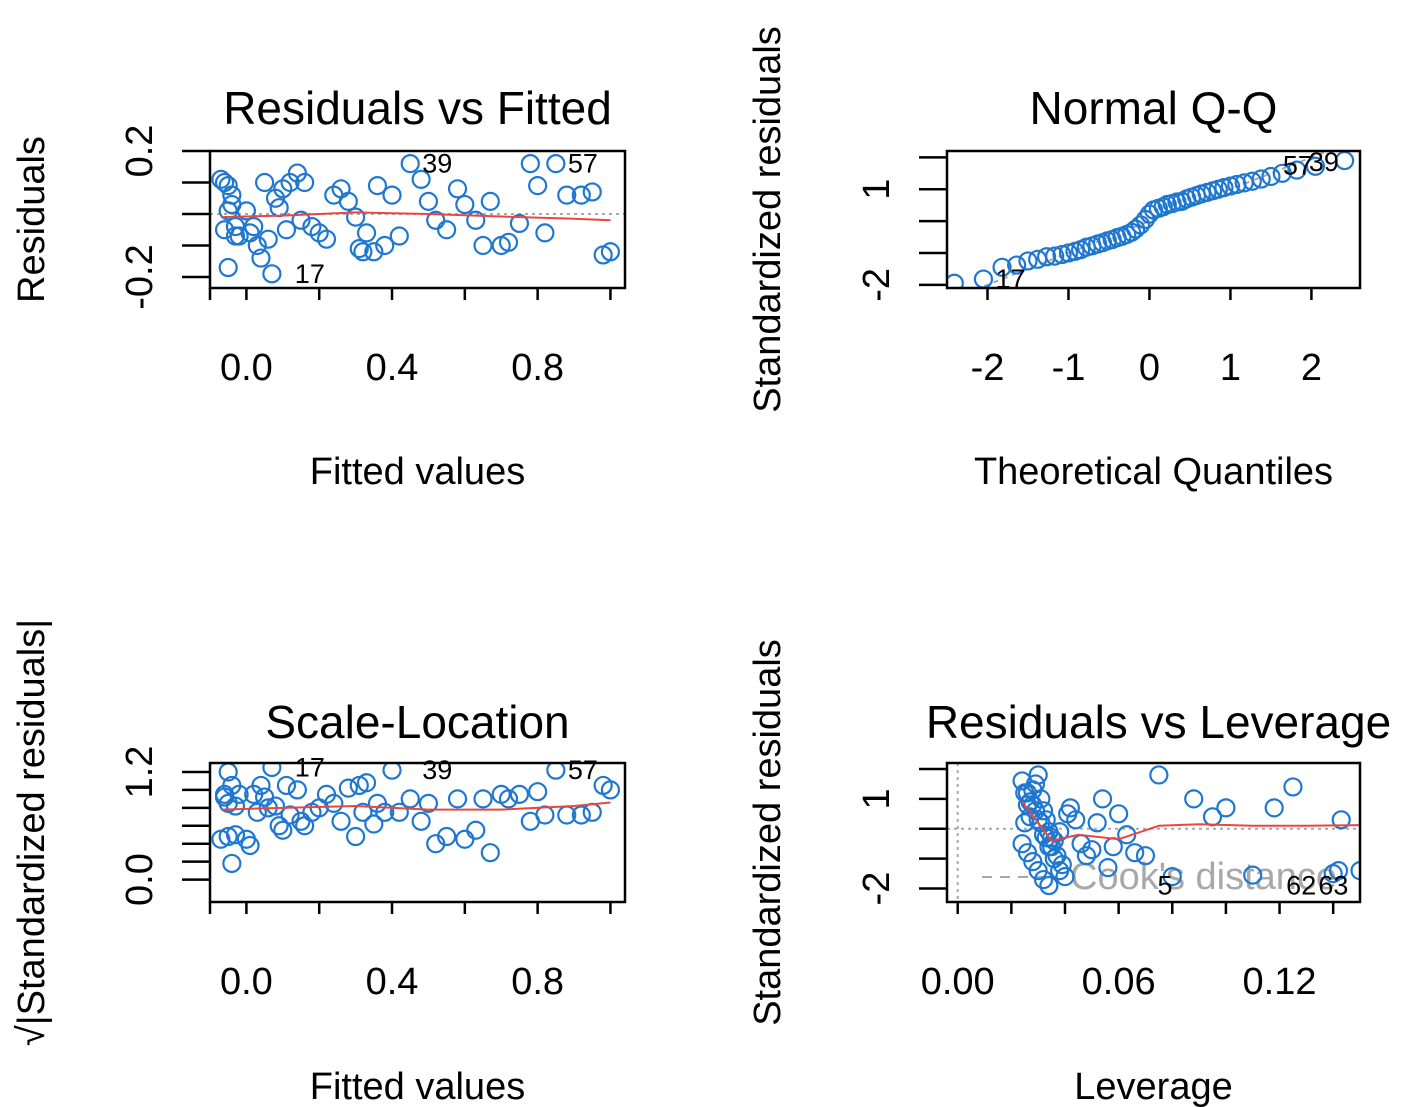  What do you see at coordinates (1158, 722) in the screenshot?
I see `chart-title: Residuals vs Leverage` at bounding box center [1158, 722].